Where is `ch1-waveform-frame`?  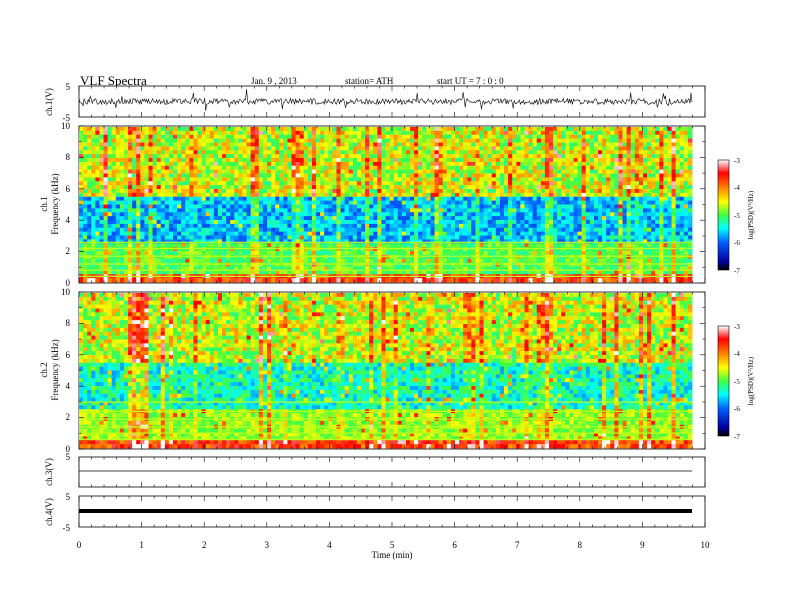
ch1-waveform-frame is located at coordinates (392, 101).